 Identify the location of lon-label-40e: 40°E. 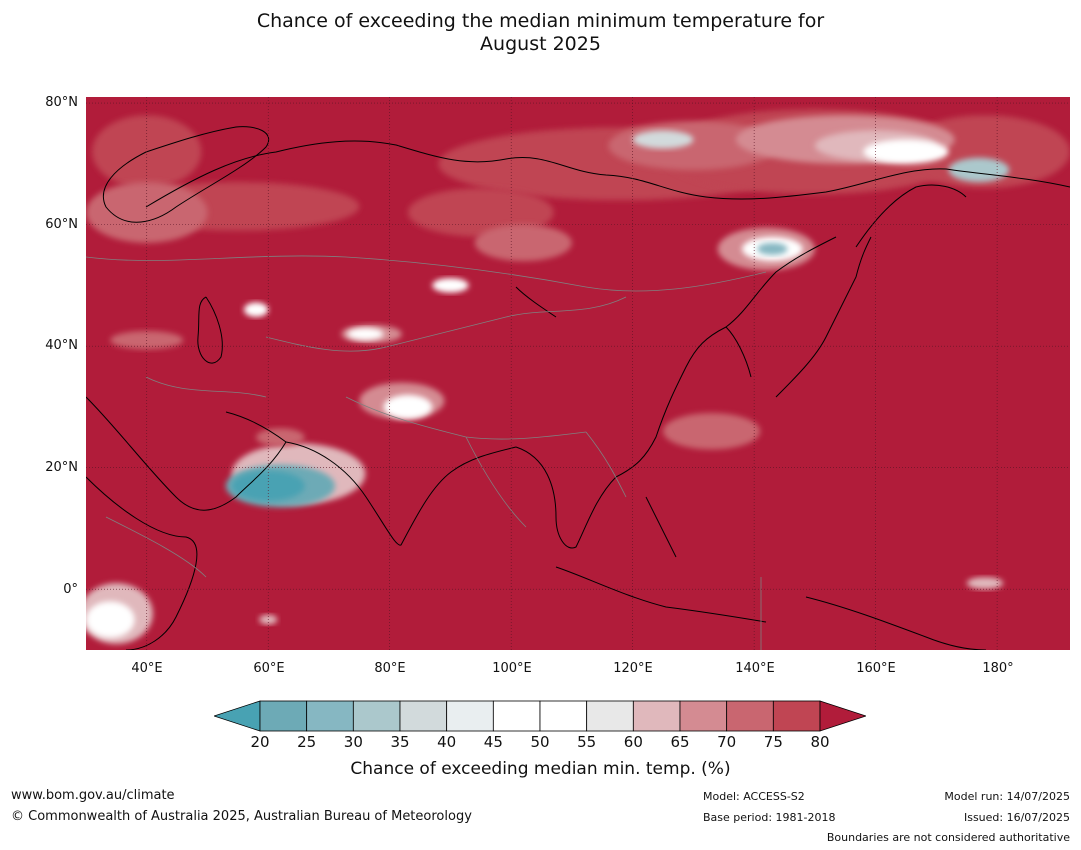
(147, 668).